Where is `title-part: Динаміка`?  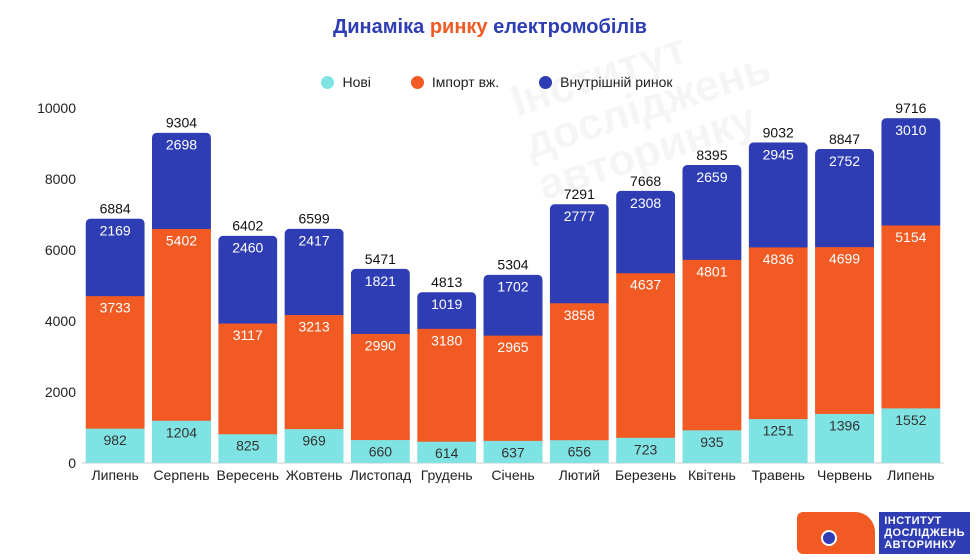
title-part: Динаміка is located at coordinates (381, 27).